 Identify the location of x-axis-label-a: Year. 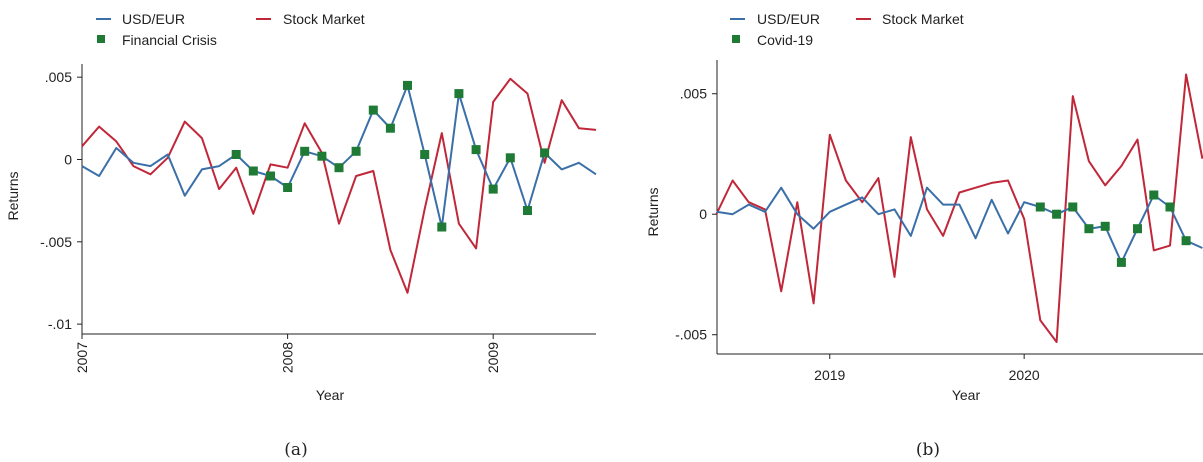
(330, 395).